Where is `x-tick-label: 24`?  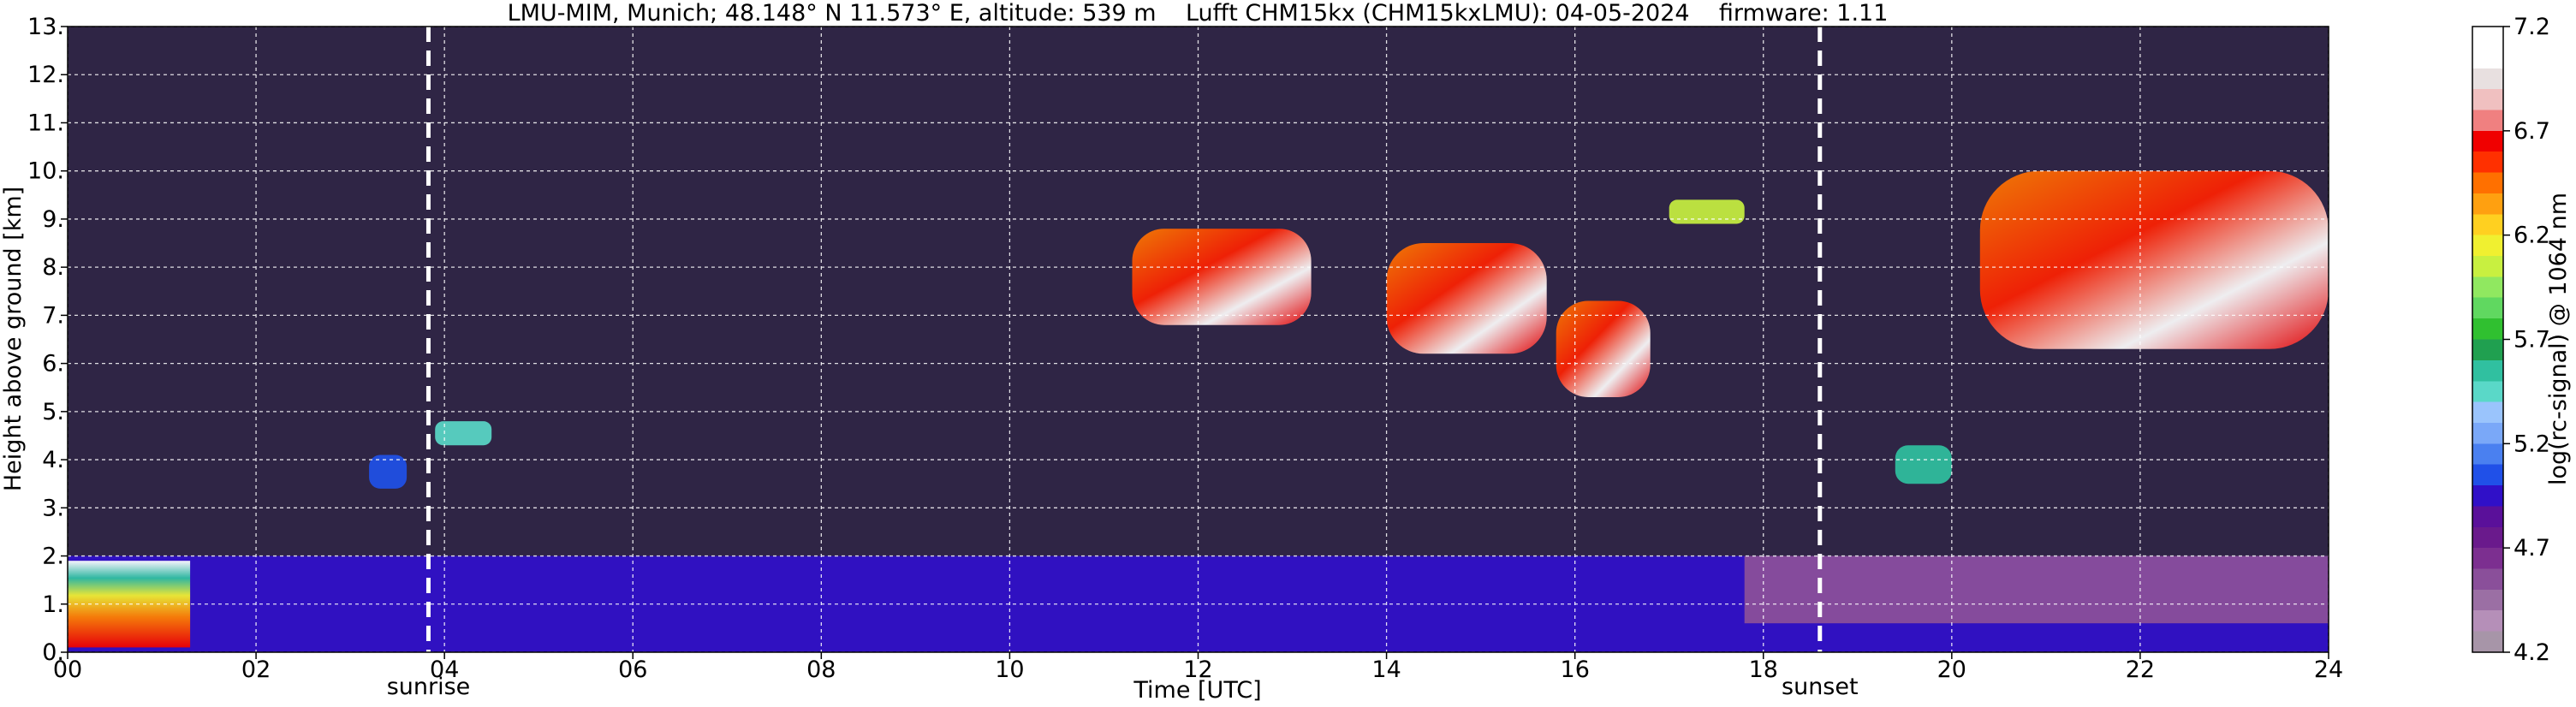 x-tick-label: 24 is located at coordinates (2328, 669).